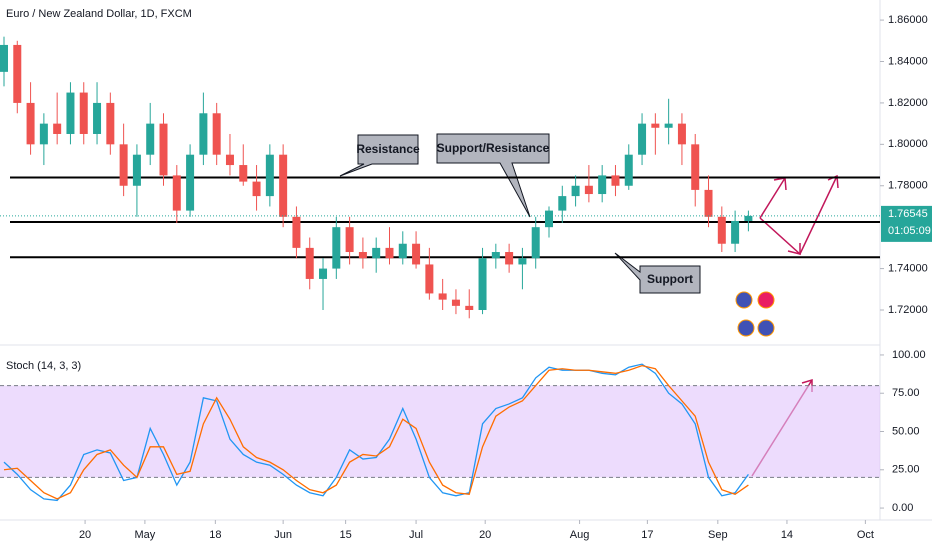 The image size is (932, 550). I want to click on y-tick-label: 25.00, so click(906, 470).